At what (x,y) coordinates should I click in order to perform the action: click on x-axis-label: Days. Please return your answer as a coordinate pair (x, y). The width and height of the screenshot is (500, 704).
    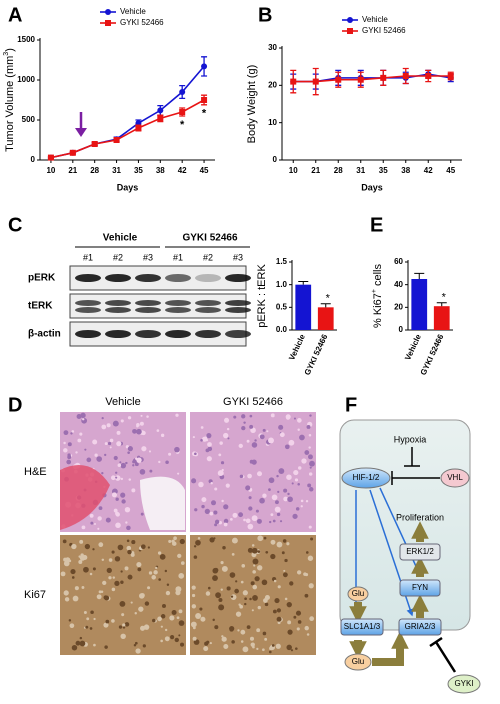
    Looking at the image, I should click on (372, 187).